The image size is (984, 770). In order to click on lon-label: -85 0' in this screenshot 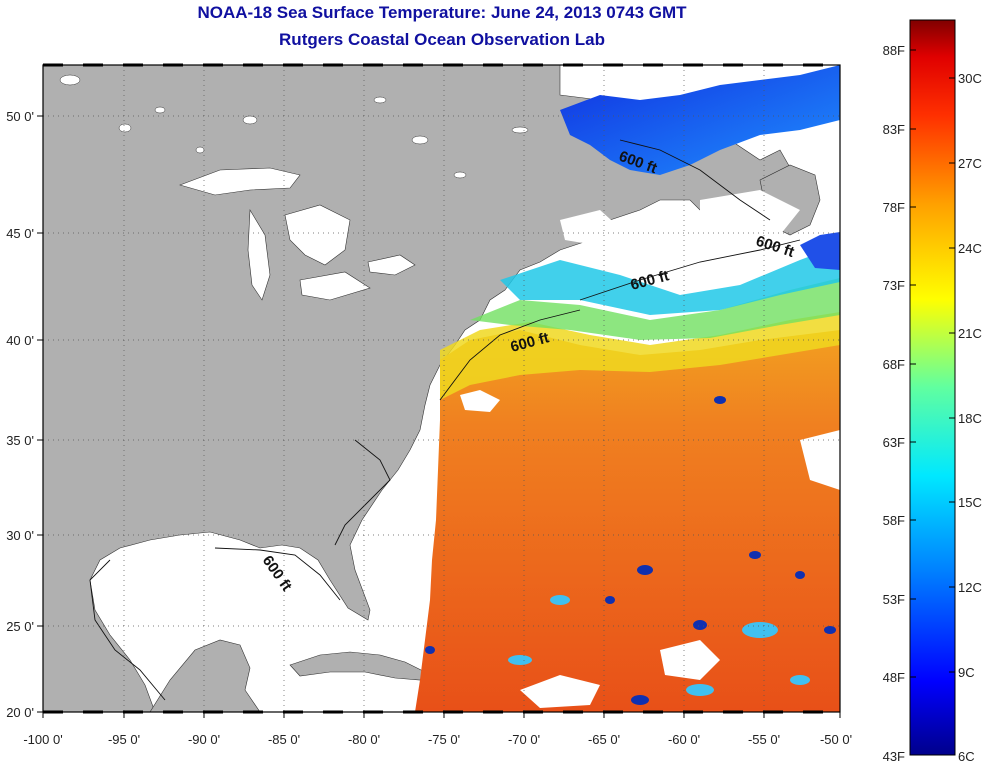, I will do `click(284, 739)`.